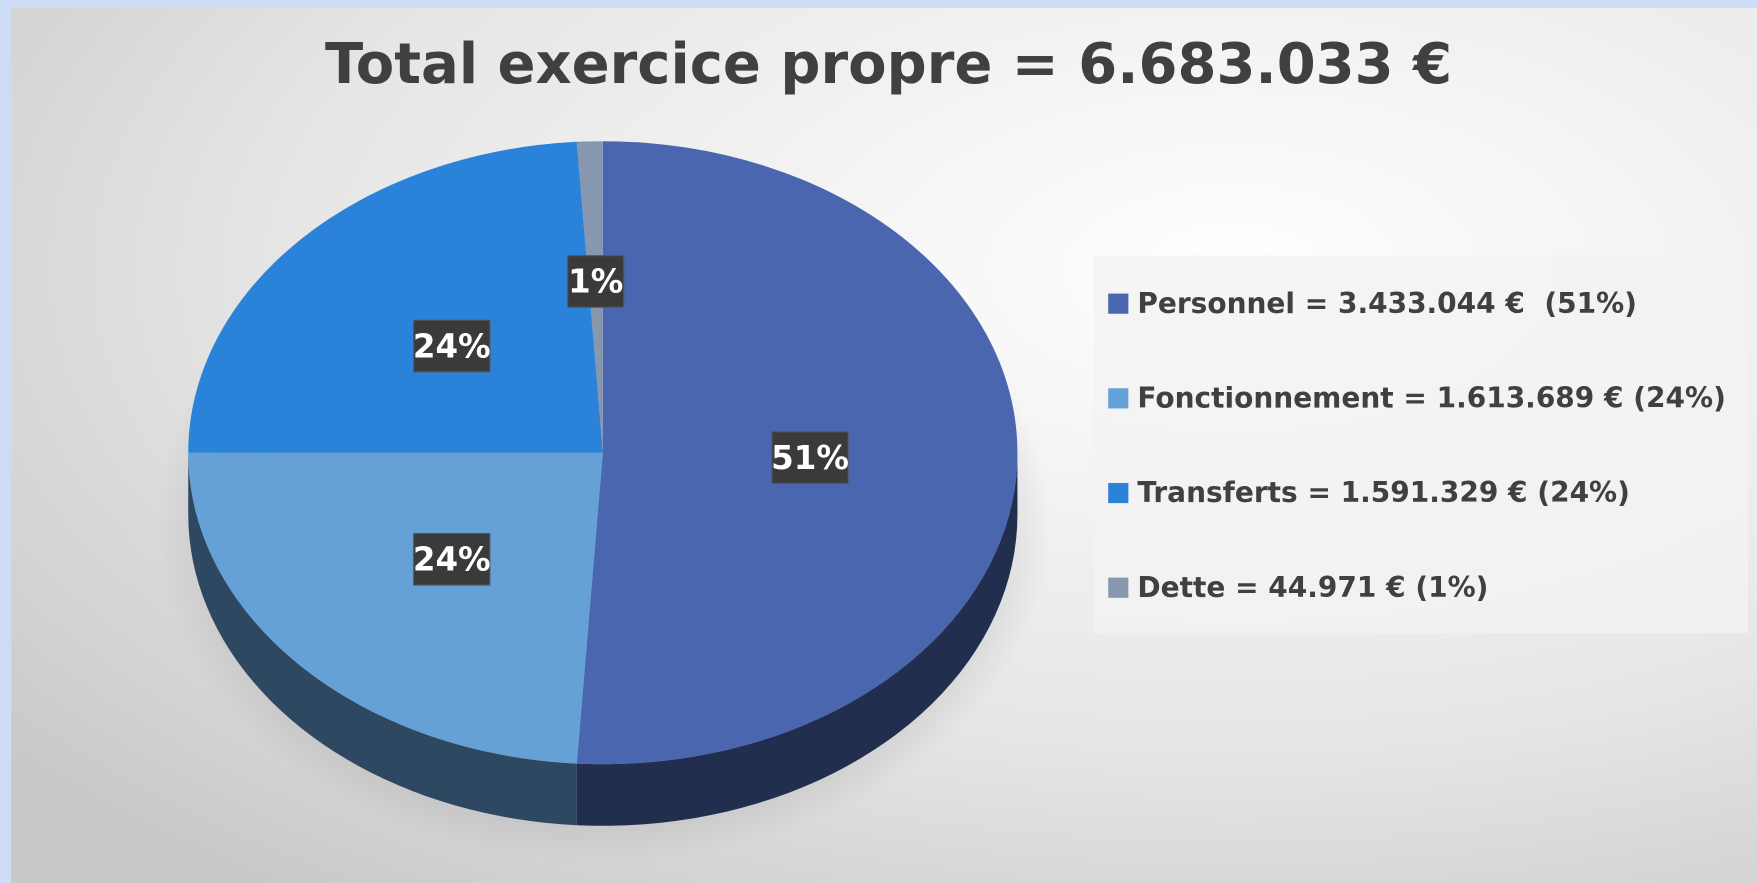 The image size is (1757, 883). Describe the element at coordinates (1431, 397) in the screenshot. I see `legend-label: Fonctionnement = 1.613.689 € (24%)` at that location.